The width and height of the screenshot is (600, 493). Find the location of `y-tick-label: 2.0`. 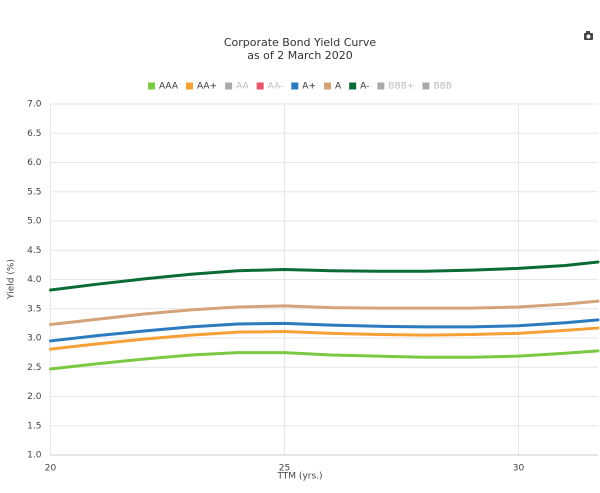

y-tick-label: 2.0 is located at coordinates (34, 397).